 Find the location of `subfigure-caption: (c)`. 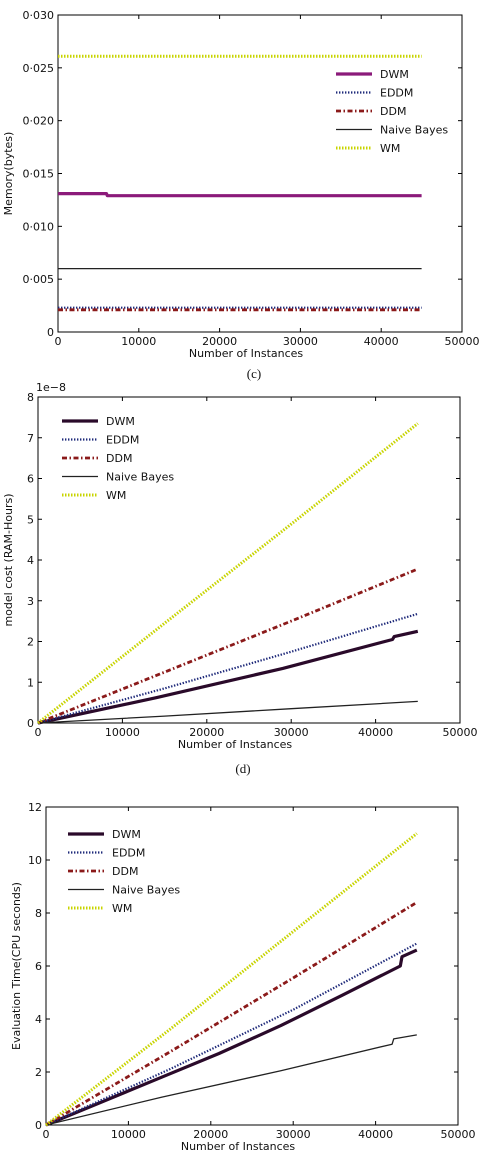

subfigure-caption: (c) is located at coordinates (254, 373).